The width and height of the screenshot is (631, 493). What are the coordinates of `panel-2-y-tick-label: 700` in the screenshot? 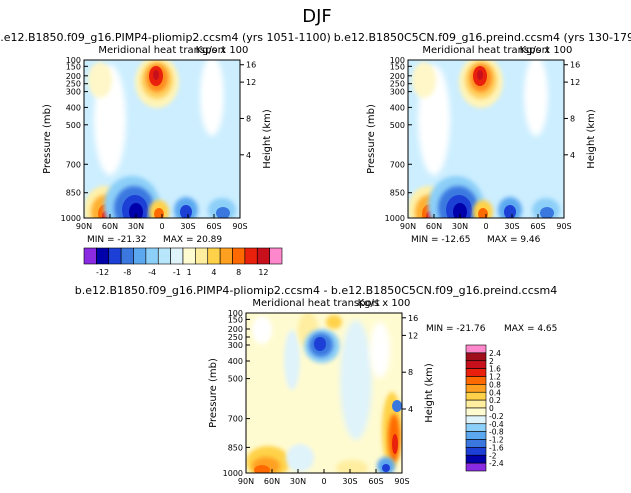 It's located at (397, 164).